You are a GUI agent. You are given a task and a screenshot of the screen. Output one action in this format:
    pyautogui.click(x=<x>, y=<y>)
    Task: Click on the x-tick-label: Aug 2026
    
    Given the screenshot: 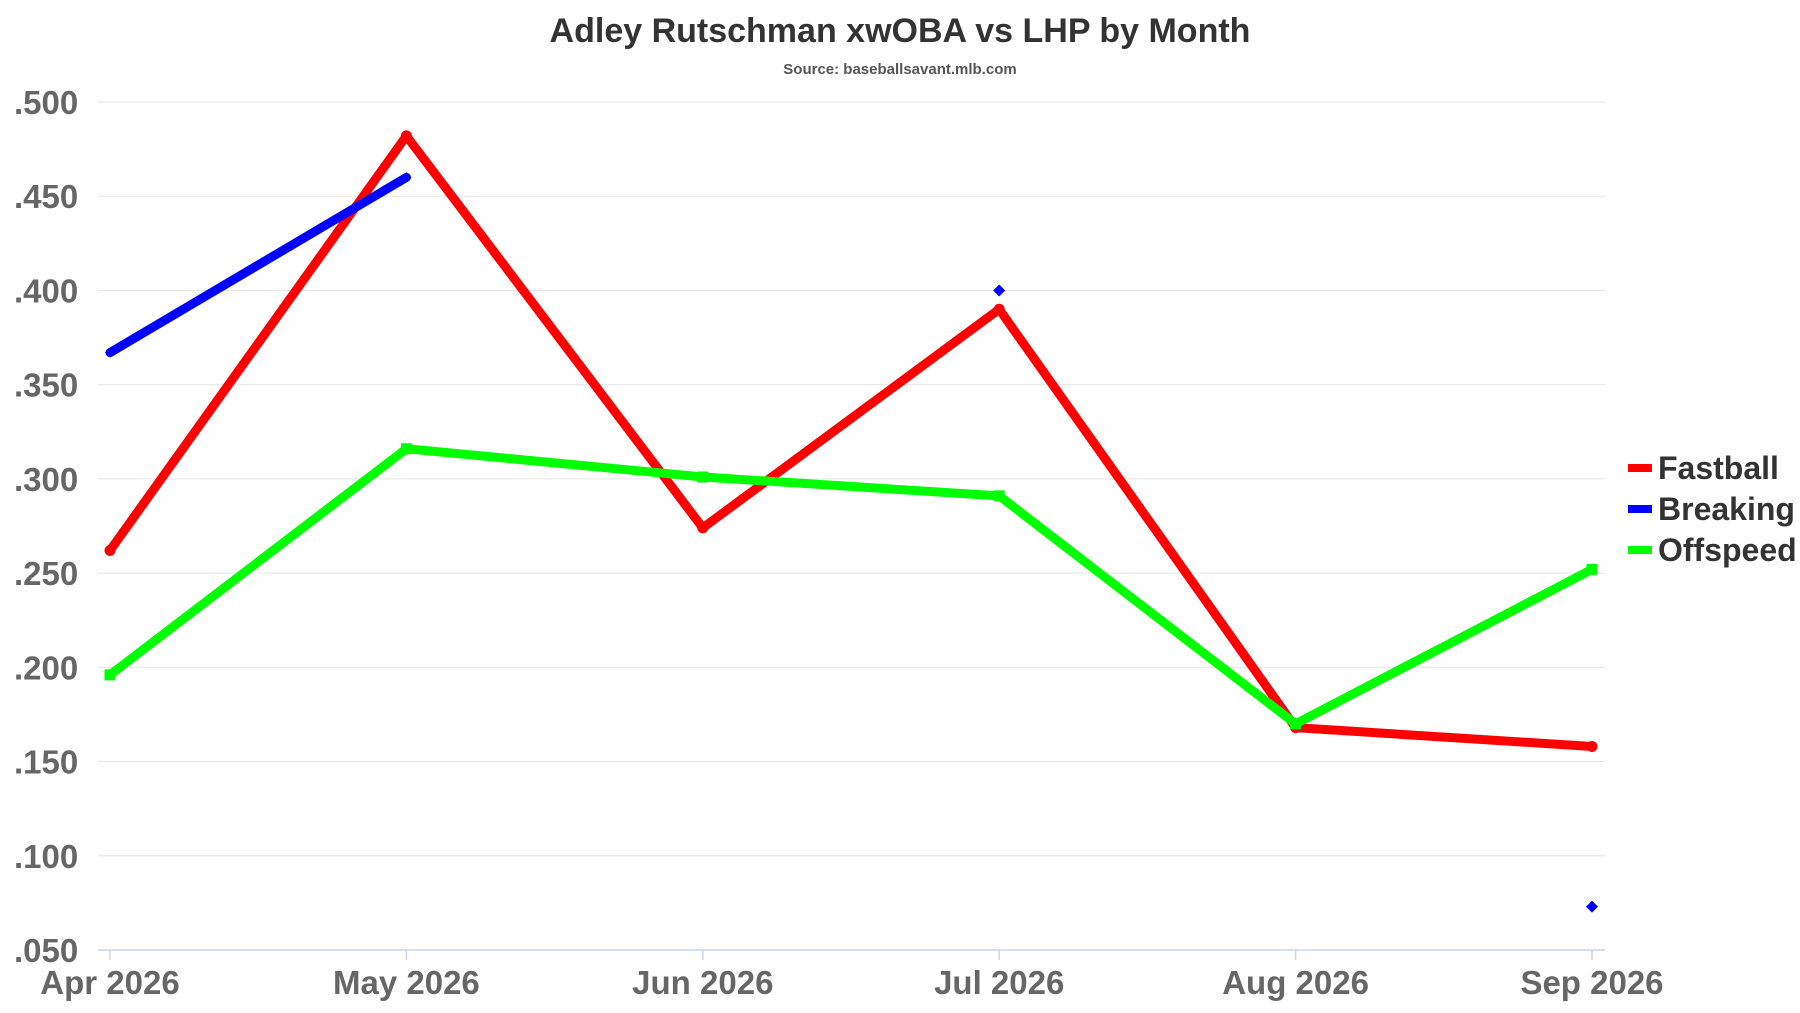 What is the action you would take?
    pyautogui.click(x=1295, y=982)
    